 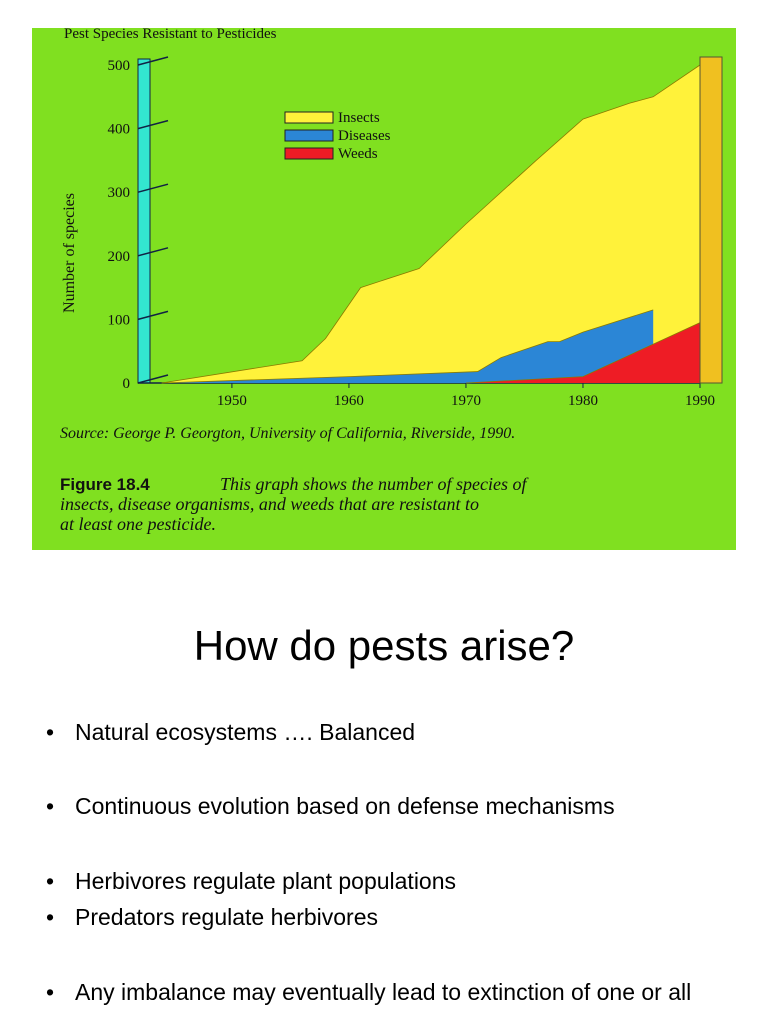 I want to click on y-tick-label: 400, so click(x=119, y=130).